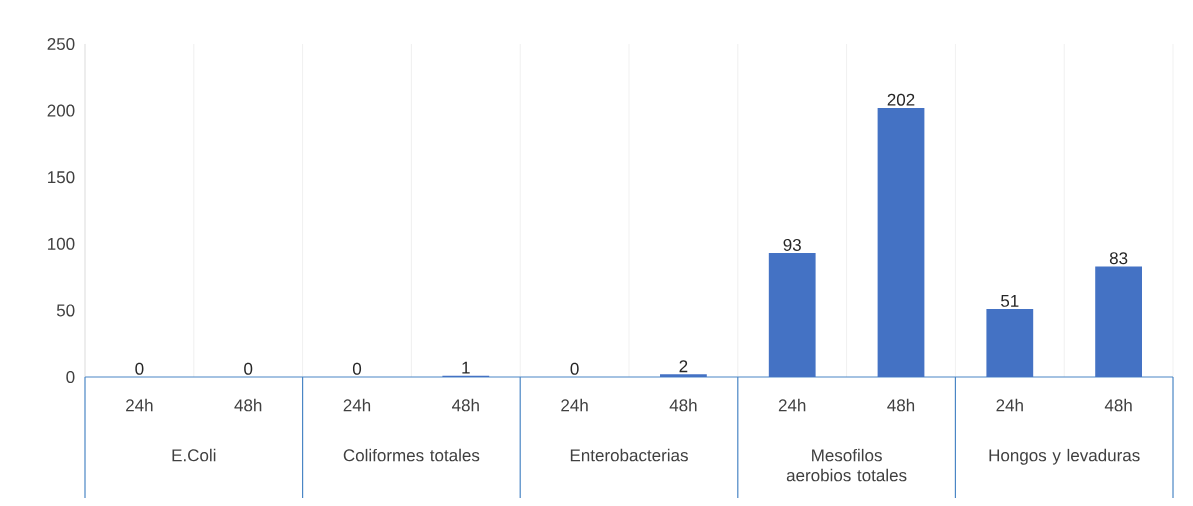 This screenshot has width=1193, height=506. I want to click on data-label: 1, so click(466, 367).